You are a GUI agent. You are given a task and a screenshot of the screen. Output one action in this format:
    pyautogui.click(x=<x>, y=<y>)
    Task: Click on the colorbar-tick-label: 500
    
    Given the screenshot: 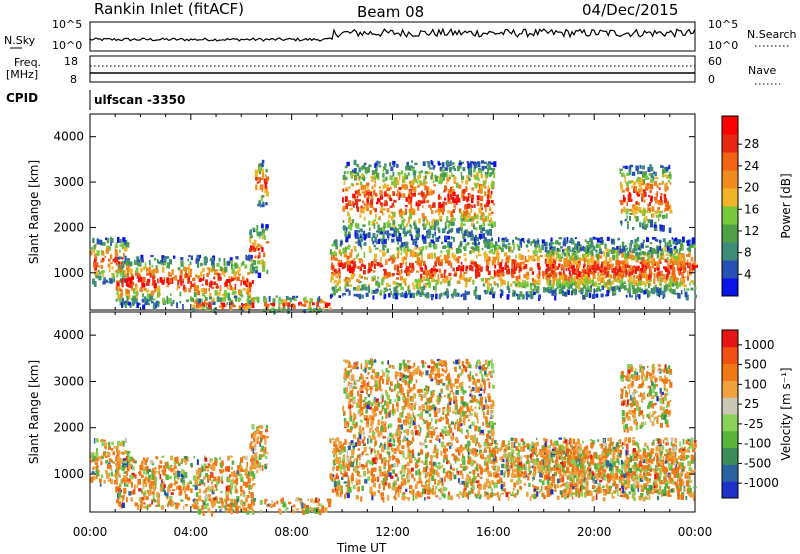 What is the action you would take?
    pyautogui.click(x=755, y=365)
    